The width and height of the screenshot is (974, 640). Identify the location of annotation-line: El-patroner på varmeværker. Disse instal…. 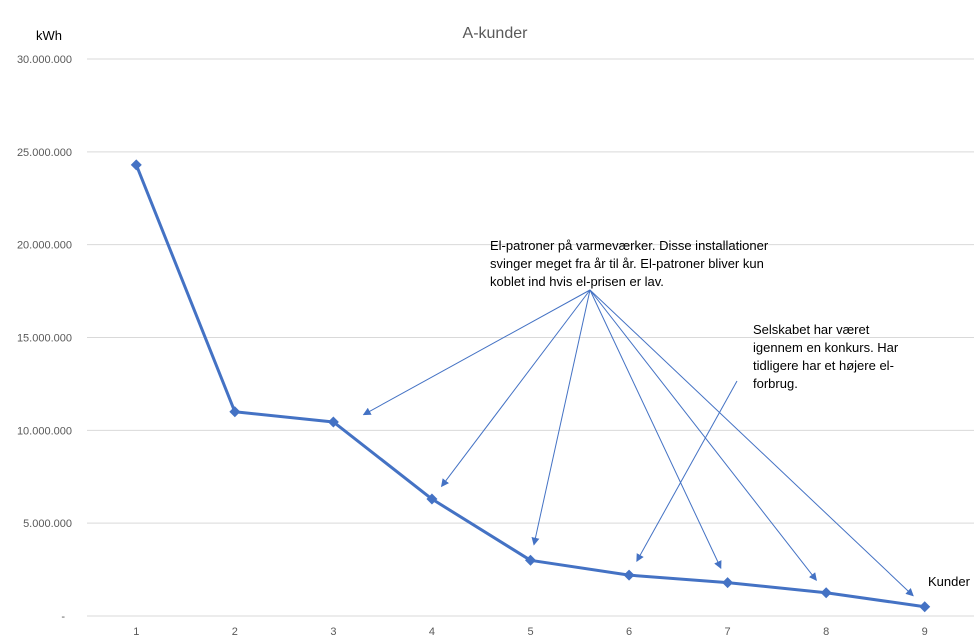
(629, 245).